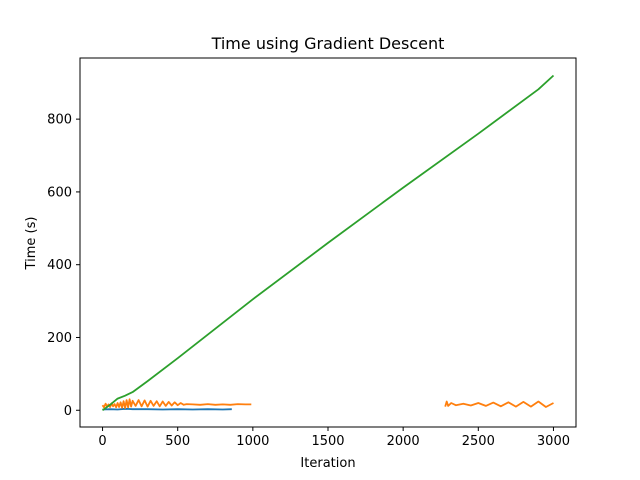  What do you see at coordinates (177, 441) in the screenshot?
I see `x-tick-label: 500` at bounding box center [177, 441].